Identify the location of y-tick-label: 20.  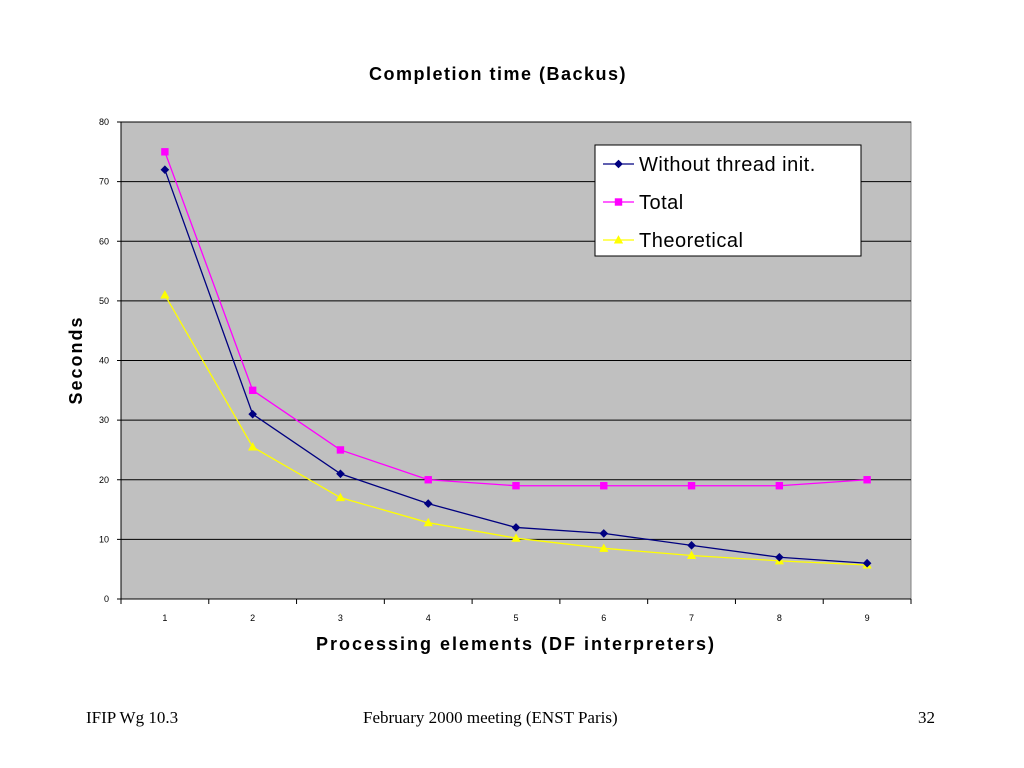
(104, 480).